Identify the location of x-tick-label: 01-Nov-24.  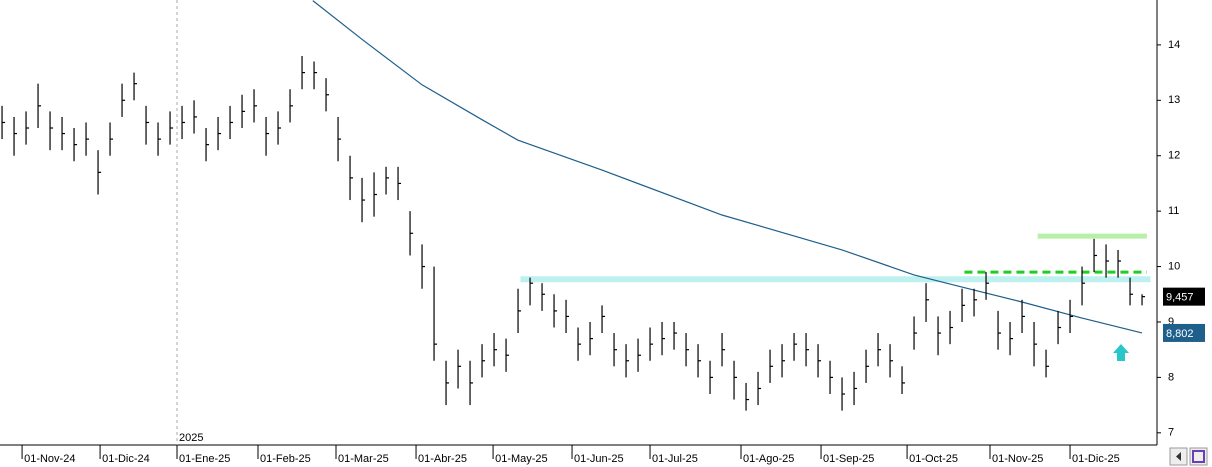
(49, 459).